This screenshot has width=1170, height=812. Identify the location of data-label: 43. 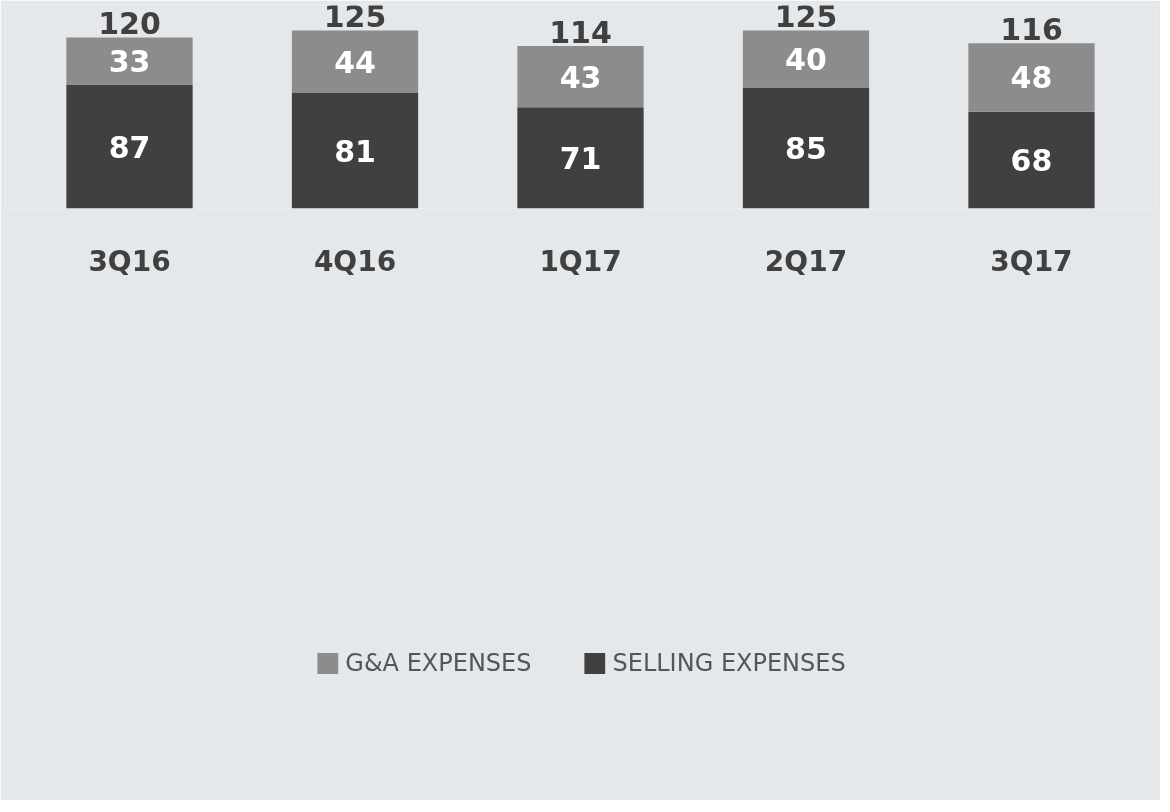
(580, 77).